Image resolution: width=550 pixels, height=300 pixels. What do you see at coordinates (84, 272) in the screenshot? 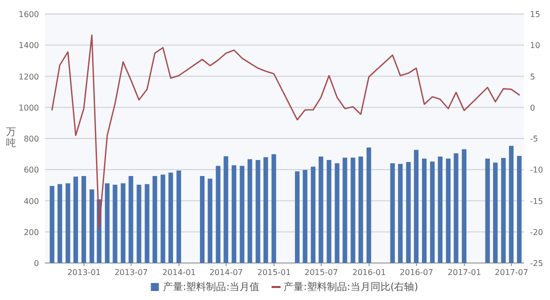
I see `x-tick-label: 2013-01` at bounding box center [84, 272].